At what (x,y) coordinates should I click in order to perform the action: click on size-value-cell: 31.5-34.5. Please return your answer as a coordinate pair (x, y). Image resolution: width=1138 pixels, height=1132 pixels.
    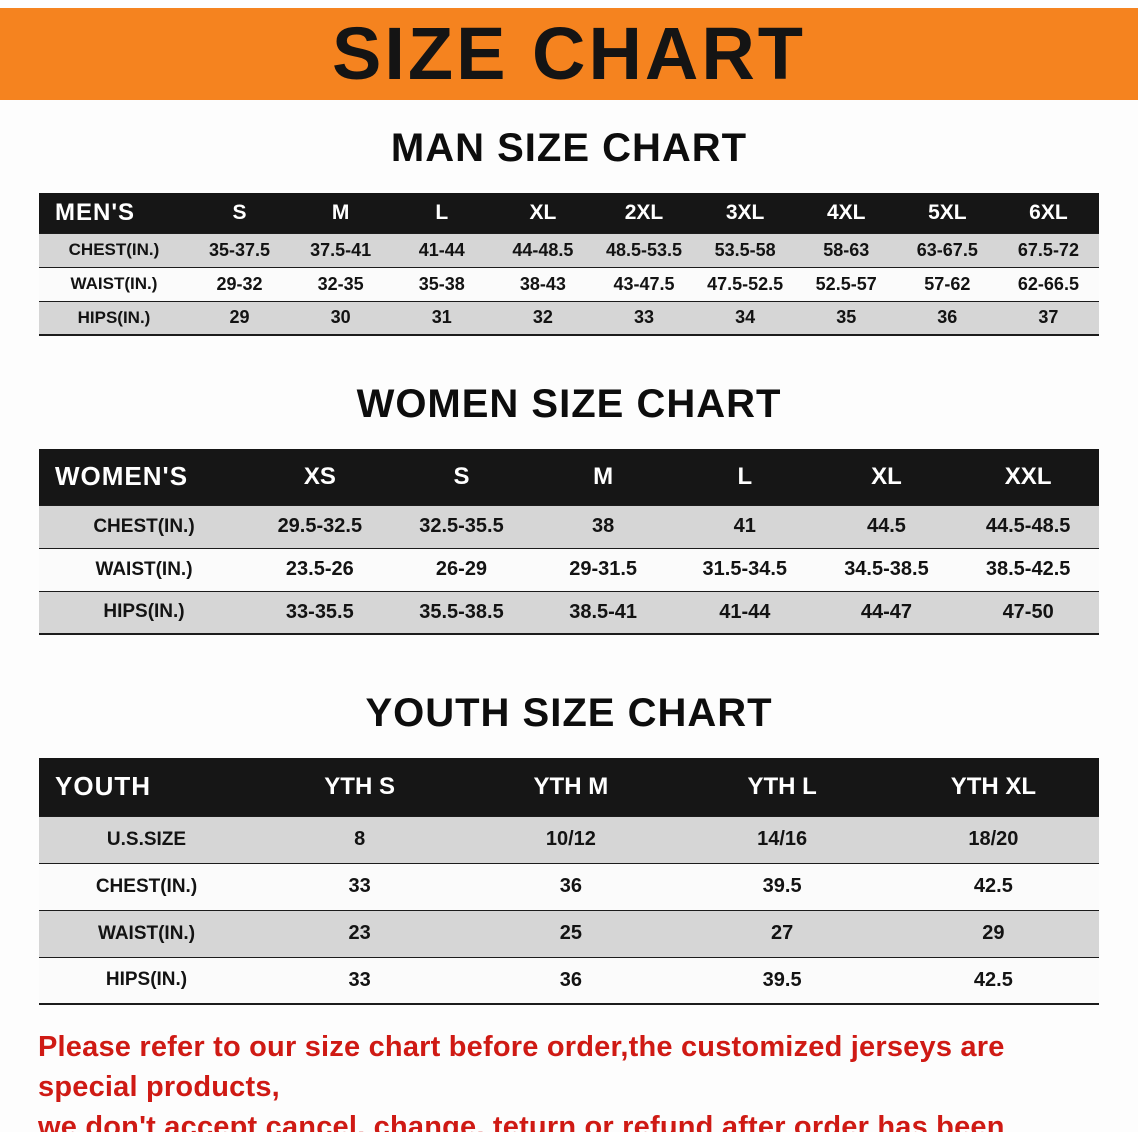
    Looking at the image, I should click on (744, 569).